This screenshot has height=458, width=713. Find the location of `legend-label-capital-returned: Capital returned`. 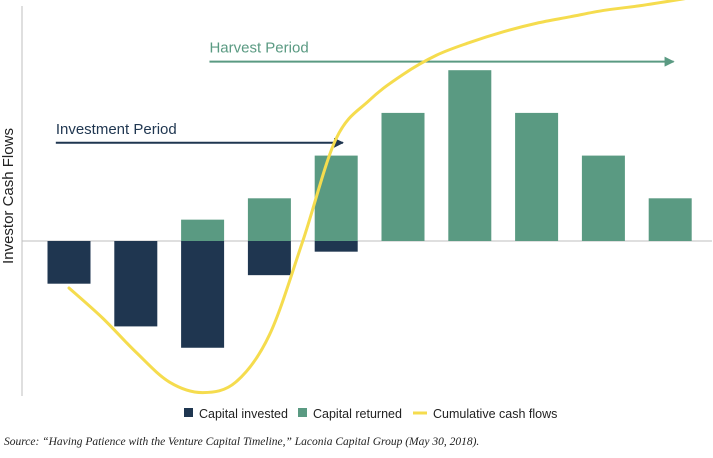

legend-label-capital-returned: Capital returned is located at coordinates (357, 414).